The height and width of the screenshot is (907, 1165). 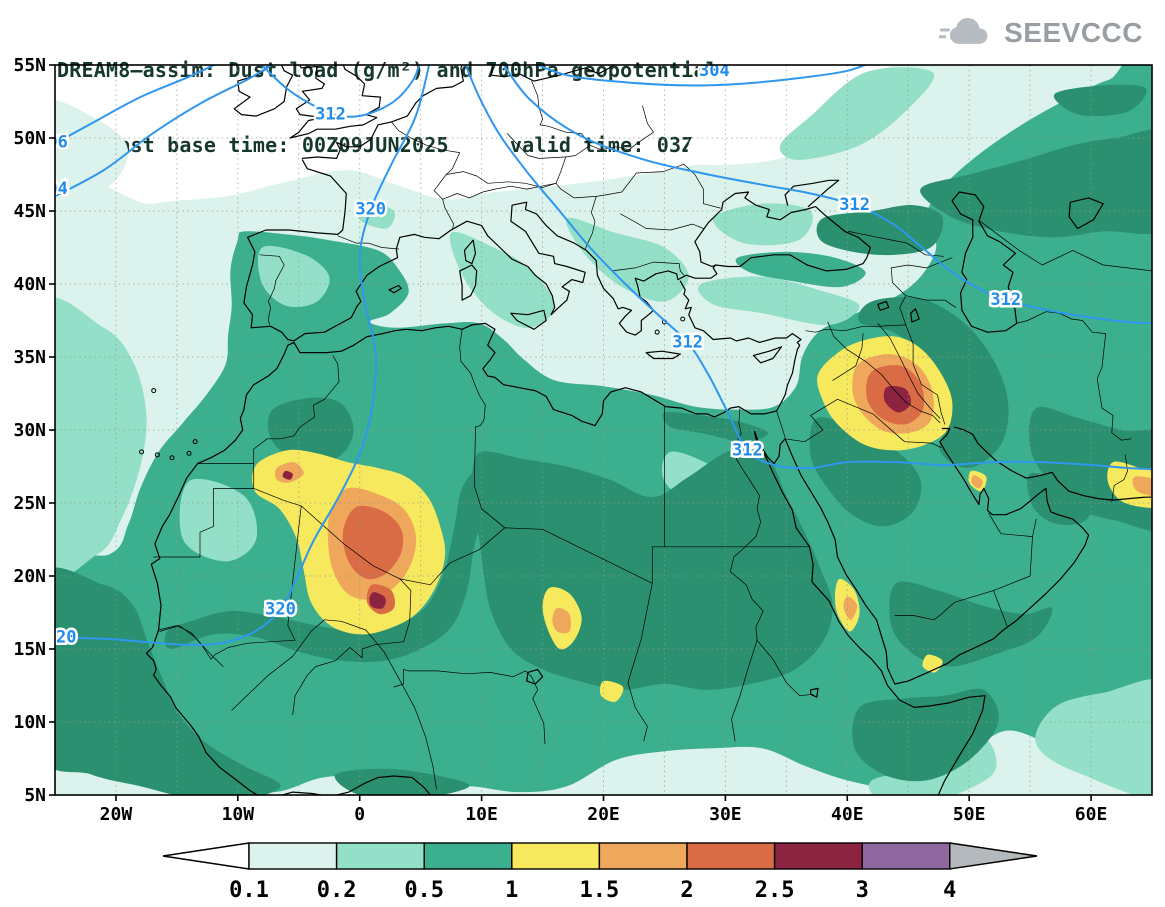 I want to click on lat-tick-label: 20N, so click(x=29, y=576).